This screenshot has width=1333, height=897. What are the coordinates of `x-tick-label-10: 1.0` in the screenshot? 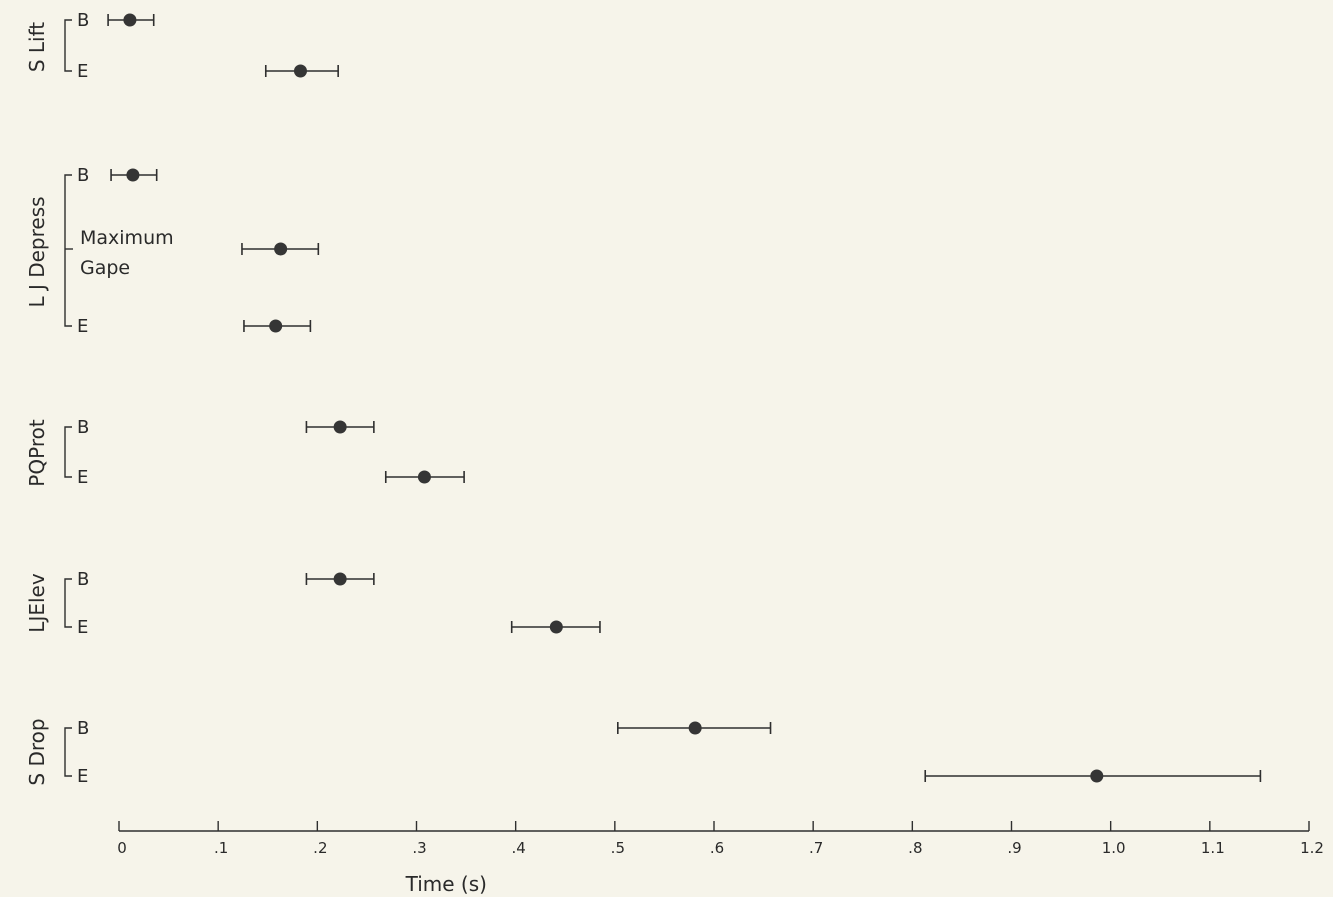 It's located at (1114, 848).